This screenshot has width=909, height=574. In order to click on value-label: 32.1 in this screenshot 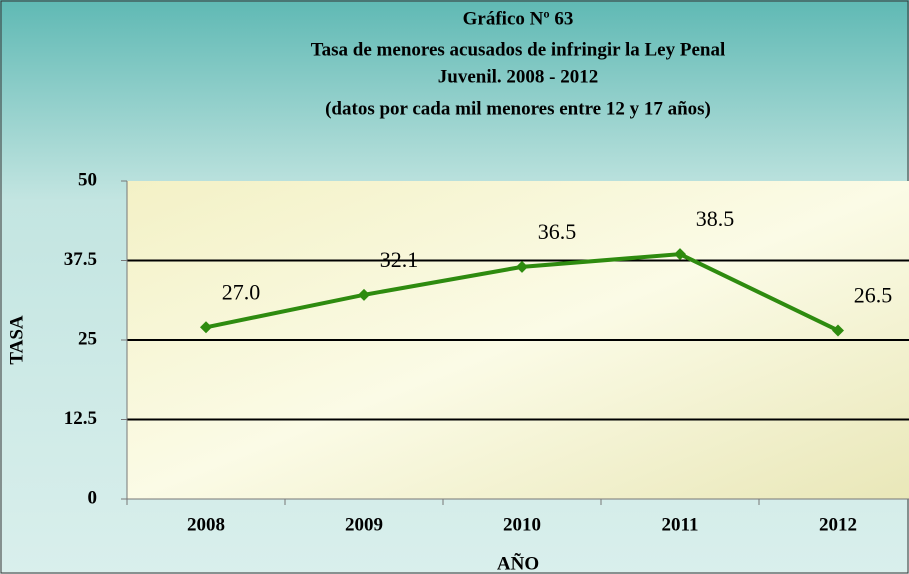, I will do `click(399, 259)`.